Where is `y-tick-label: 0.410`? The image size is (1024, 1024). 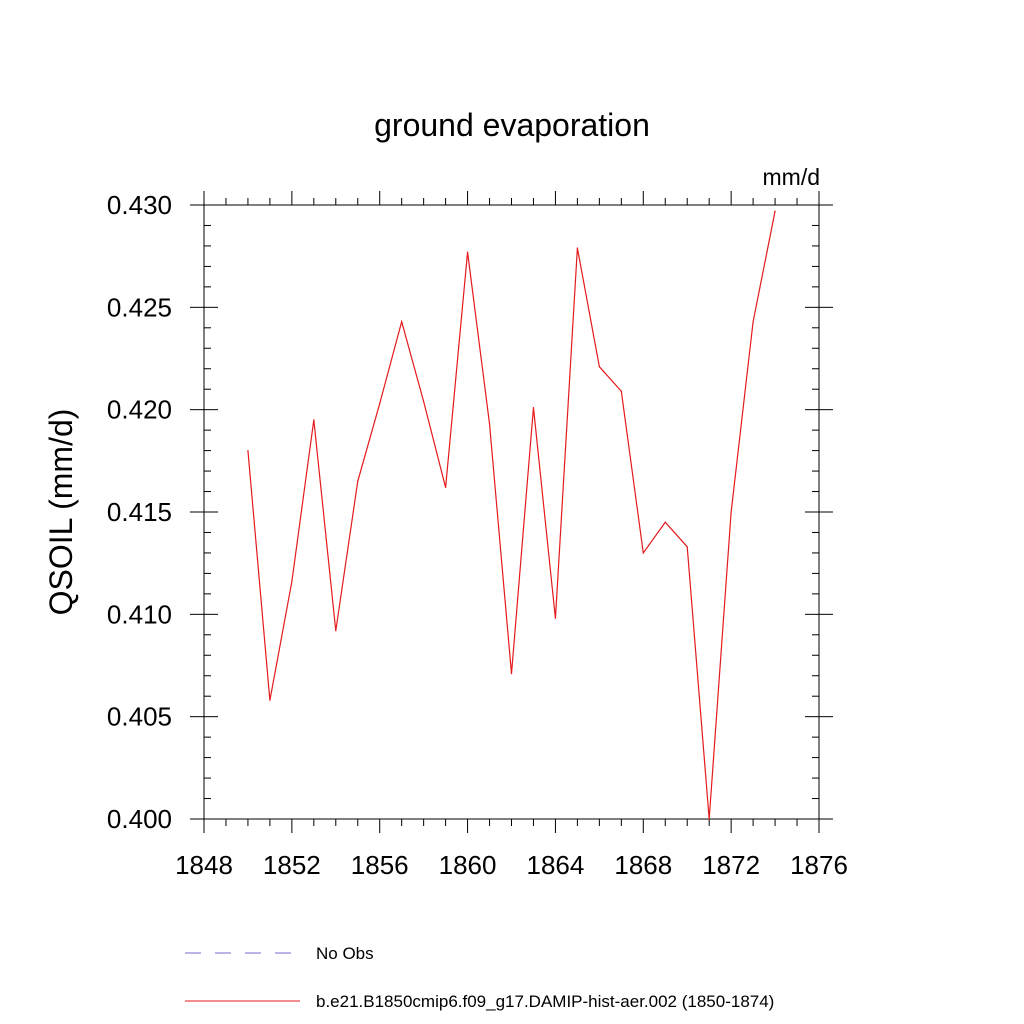 y-tick-label: 0.410 is located at coordinates (139, 614).